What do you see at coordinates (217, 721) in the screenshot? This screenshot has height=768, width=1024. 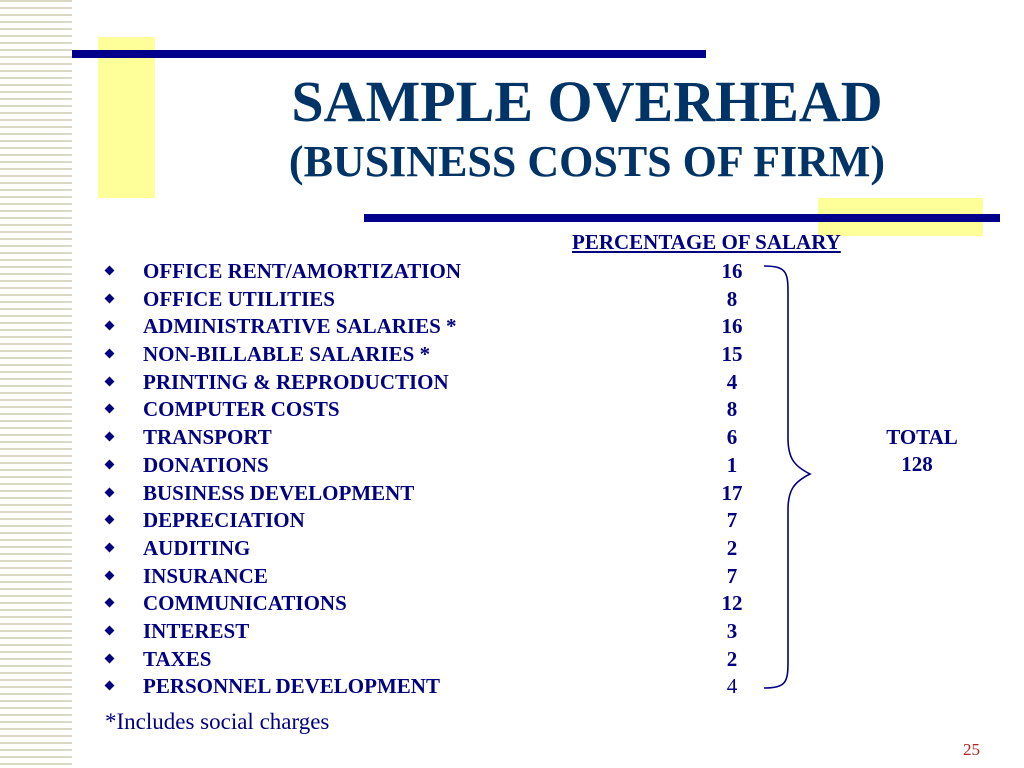 I see `footnote: *Includes social charges` at bounding box center [217, 721].